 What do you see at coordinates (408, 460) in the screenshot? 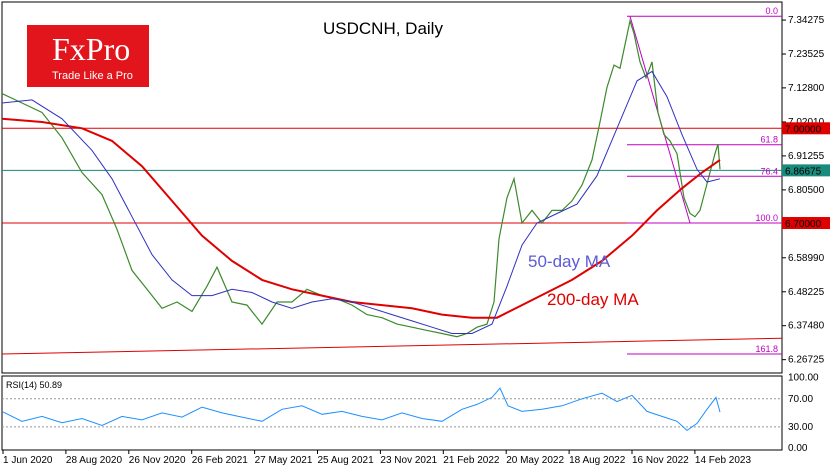
I see `x-tick-label: 23 Nov 2021` at bounding box center [408, 460].